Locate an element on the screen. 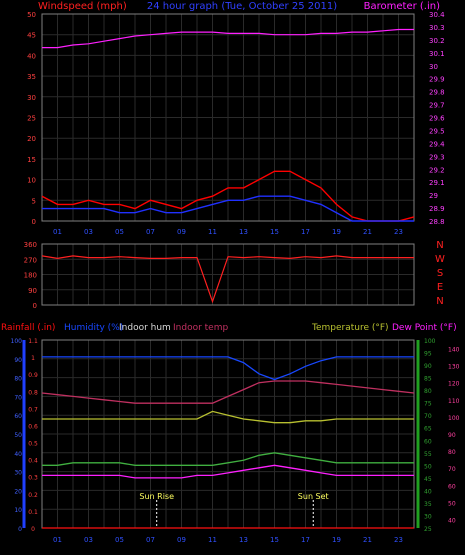 The width and height of the screenshot is (465, 555). intemp-ytick-label: 40 is located at coordinates (452, 520).